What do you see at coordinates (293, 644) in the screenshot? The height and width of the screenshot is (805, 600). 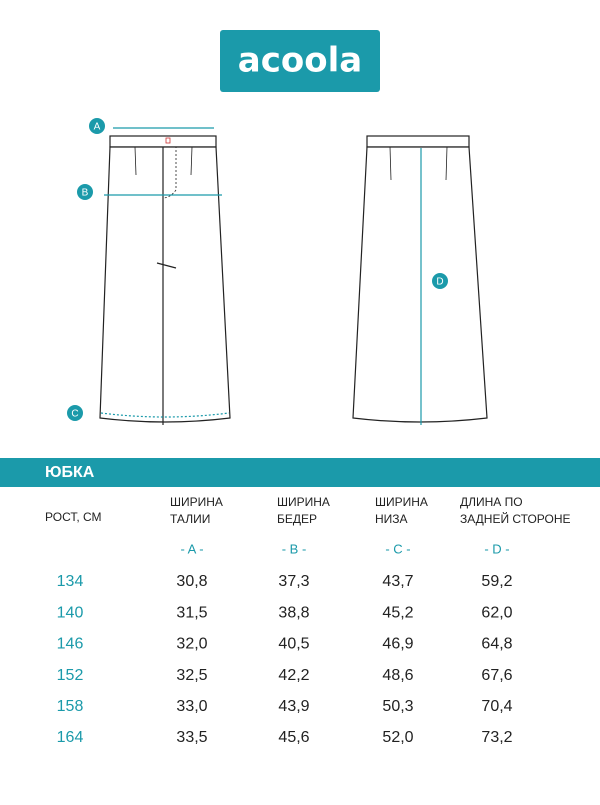 I see `cell: 40,5` at bounding box center [293, 644].